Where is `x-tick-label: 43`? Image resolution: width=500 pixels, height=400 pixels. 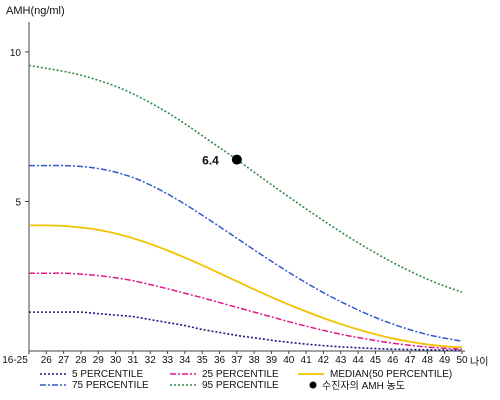
x-tick-label: 43 is located at coordinates (341, 360).